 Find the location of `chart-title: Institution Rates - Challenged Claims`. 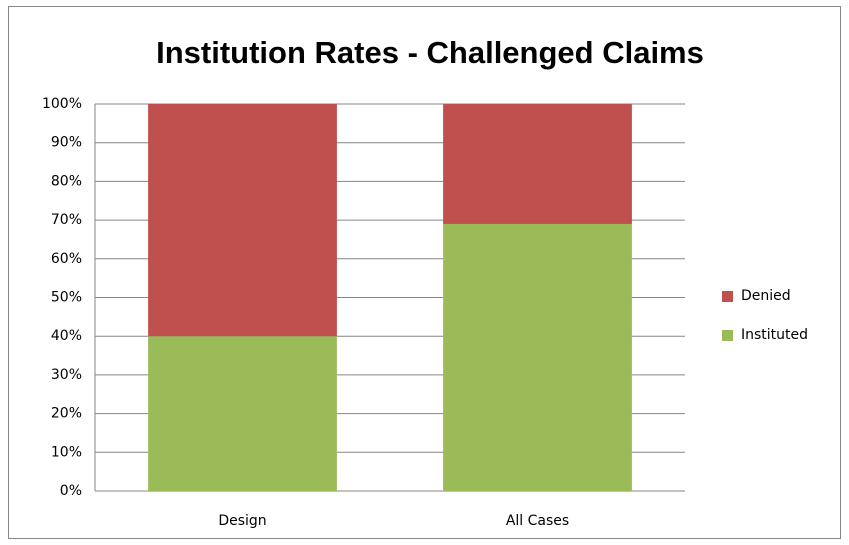

chart-title: Institution Rates - Challenged Claims is located at coordinates (430, 52).